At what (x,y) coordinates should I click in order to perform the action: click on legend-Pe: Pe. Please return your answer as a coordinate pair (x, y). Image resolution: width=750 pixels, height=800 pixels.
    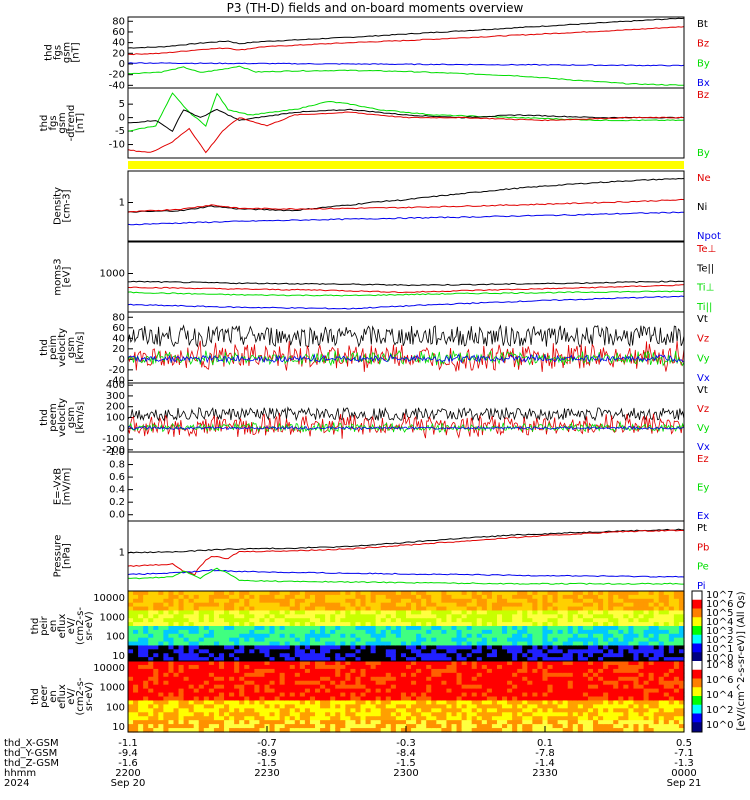
    Looking at the image, I should click on (703, 567).